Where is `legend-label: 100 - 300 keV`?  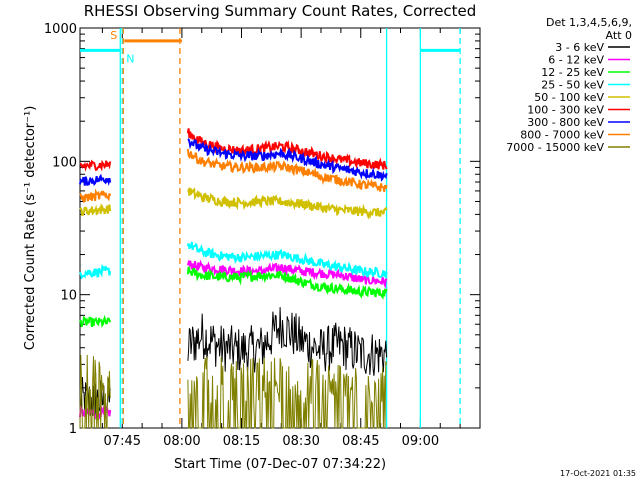
legend-label: 100 - 300 keV is located at coordinates (565, 110).